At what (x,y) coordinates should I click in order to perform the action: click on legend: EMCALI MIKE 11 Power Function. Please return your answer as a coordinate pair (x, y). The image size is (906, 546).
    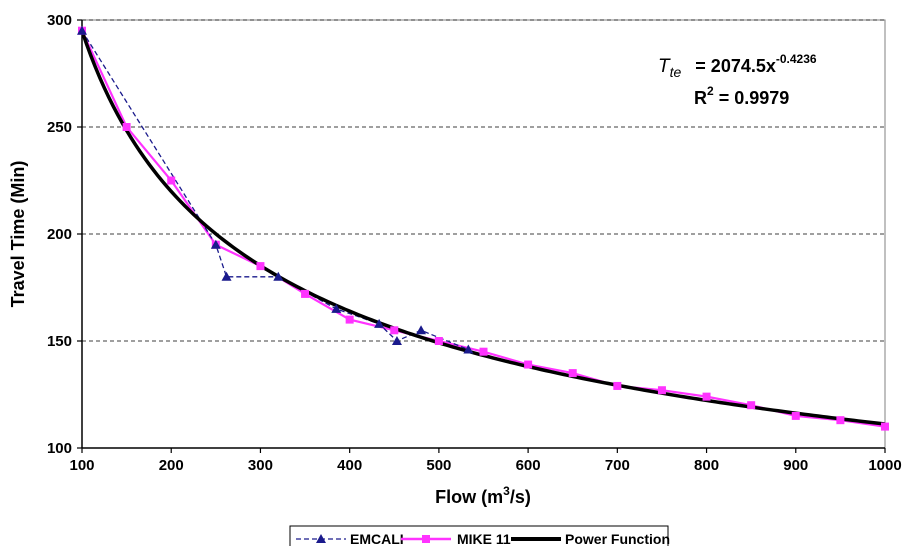
    Looking at the image, I should click on (479, 535).